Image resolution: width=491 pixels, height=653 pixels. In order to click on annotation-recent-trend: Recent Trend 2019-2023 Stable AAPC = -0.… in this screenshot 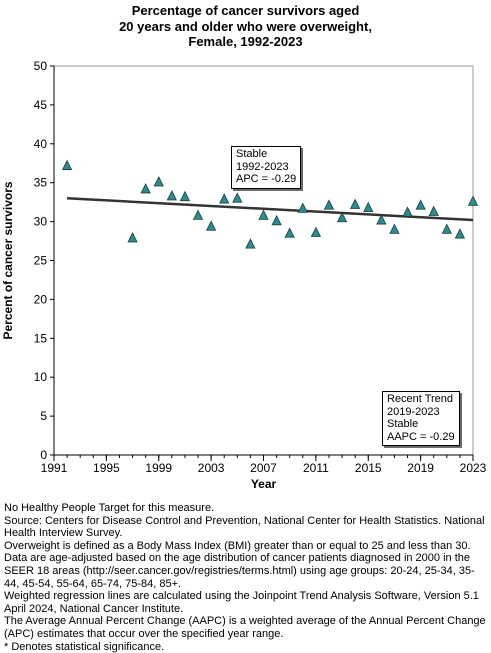, I will do `click(421, 418)`.